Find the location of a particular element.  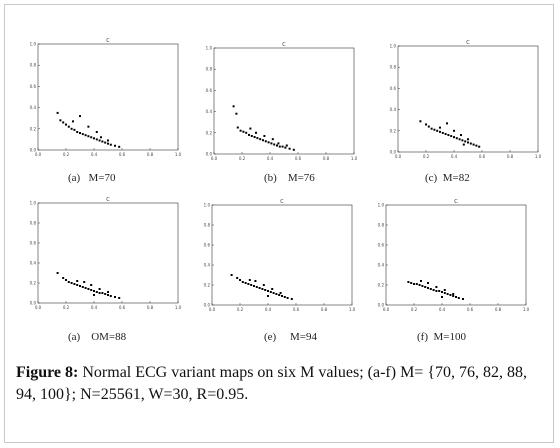

x-tick-label: 0.8 is located at coordinates (150, 307).